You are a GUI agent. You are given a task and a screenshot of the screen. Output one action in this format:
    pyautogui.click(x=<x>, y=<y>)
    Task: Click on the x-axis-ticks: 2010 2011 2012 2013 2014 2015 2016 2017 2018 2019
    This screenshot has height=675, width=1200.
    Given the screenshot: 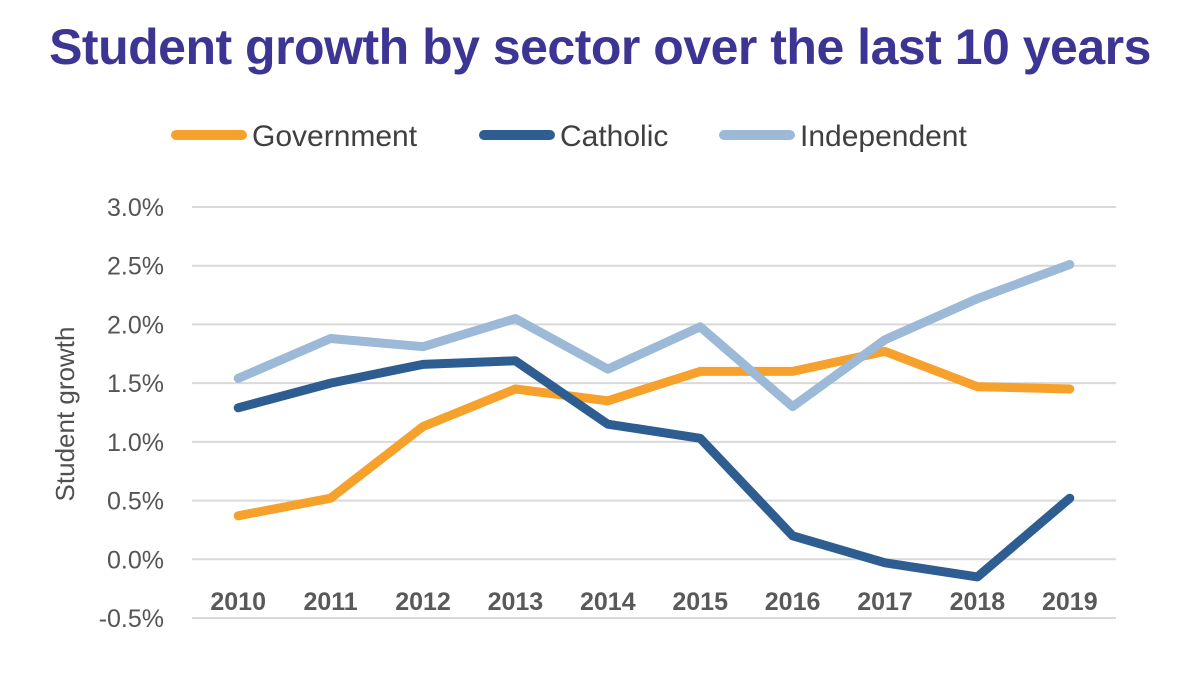 What is the action you would take?
    pyautogui.click(x=653, y=602)
    